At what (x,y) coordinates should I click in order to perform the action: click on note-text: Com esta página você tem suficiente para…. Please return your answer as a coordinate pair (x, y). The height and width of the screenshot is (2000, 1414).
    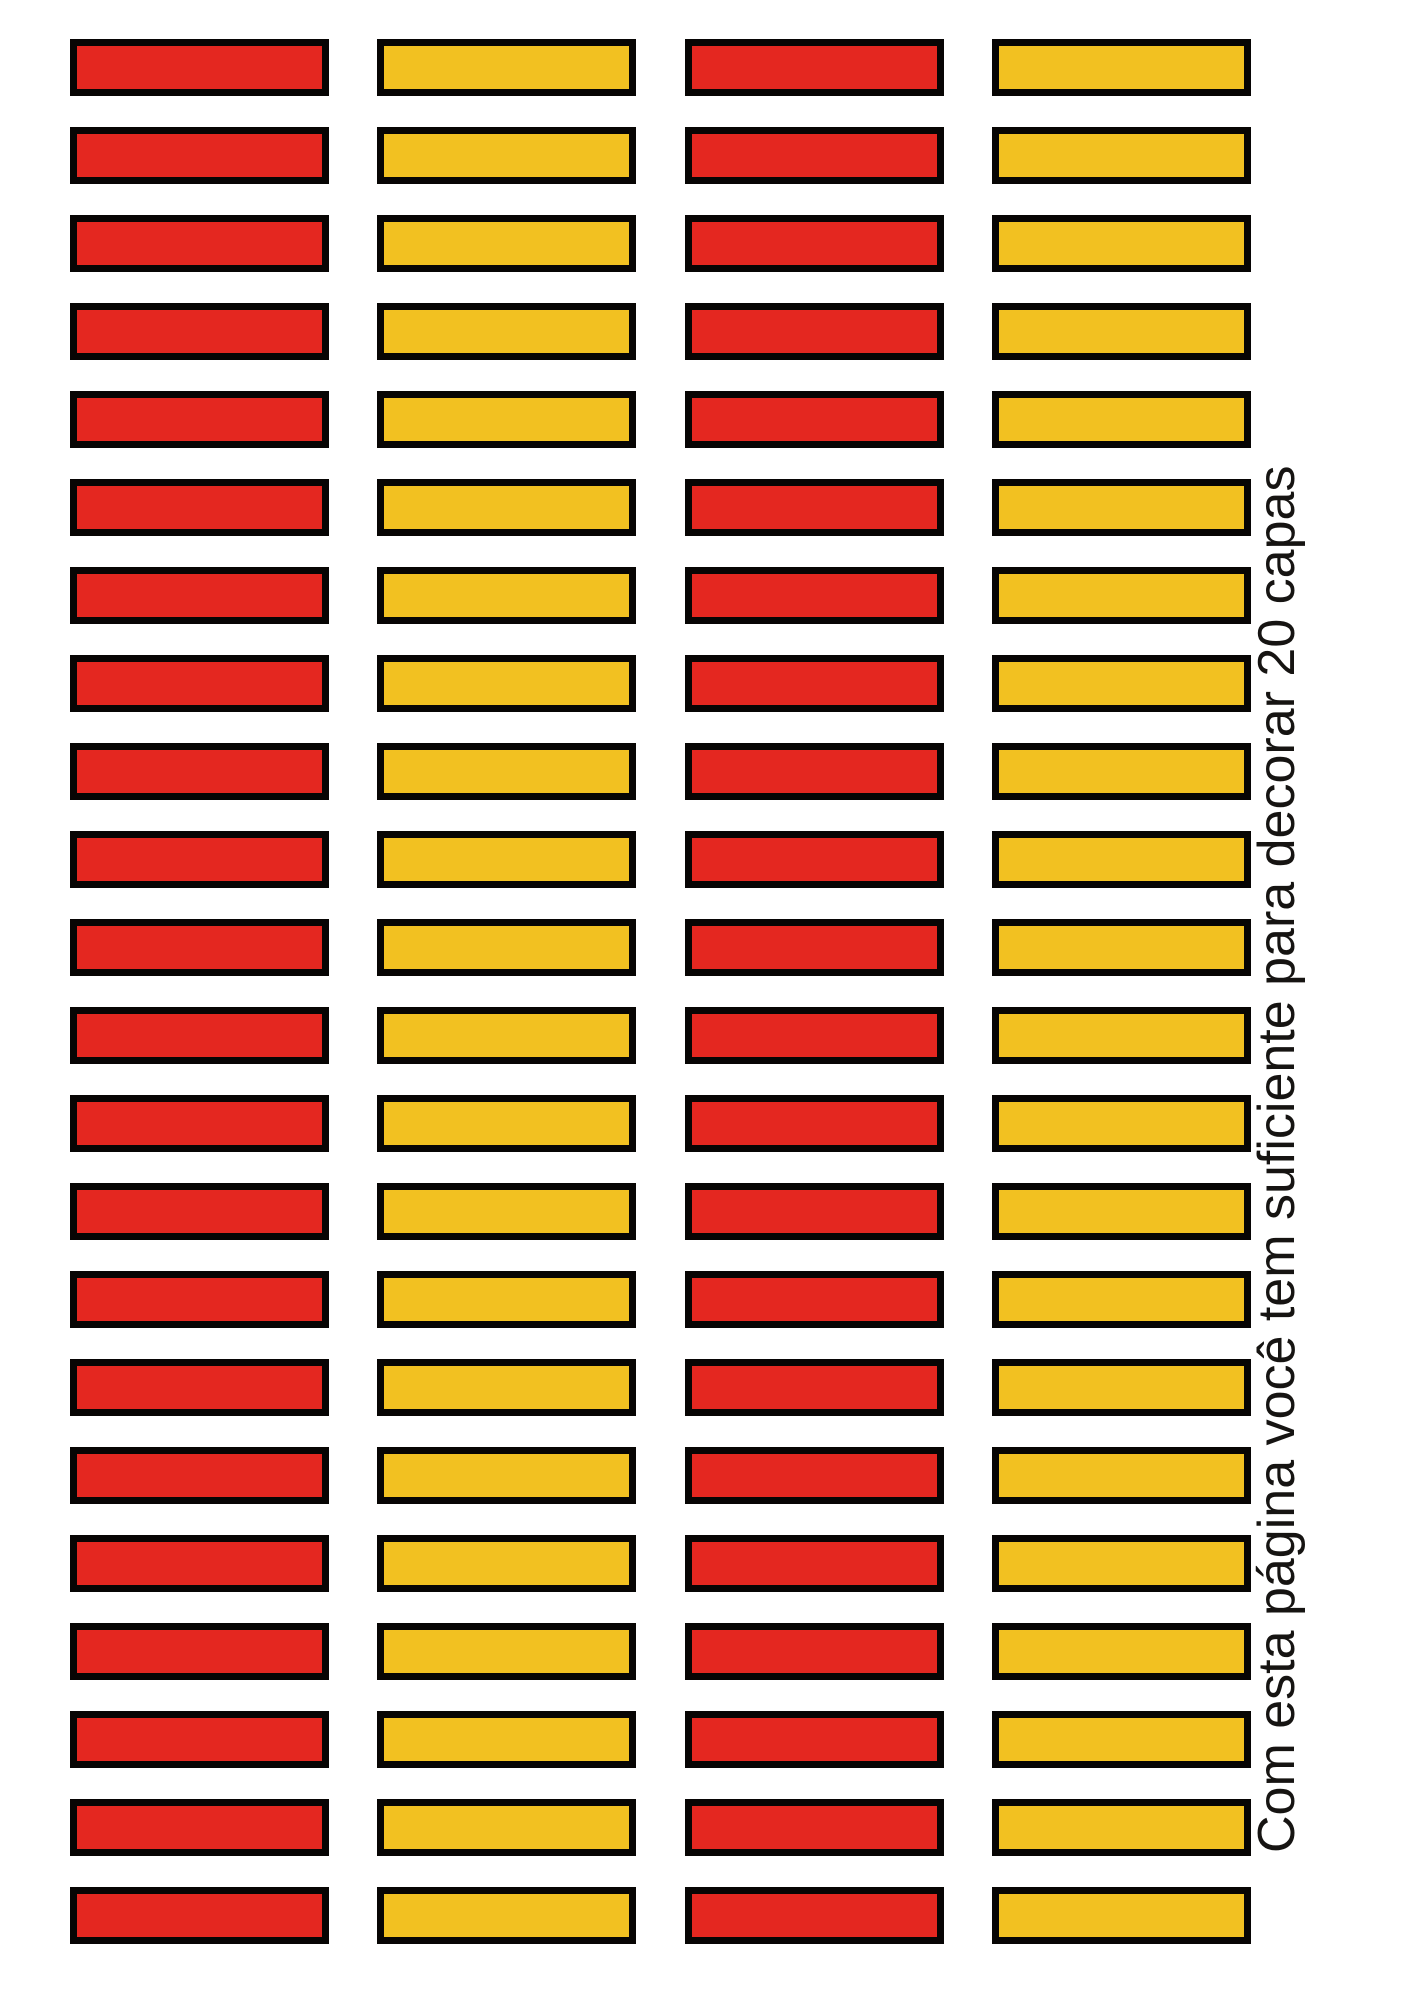
    Looking at the image, I should click on (1277, 1159).